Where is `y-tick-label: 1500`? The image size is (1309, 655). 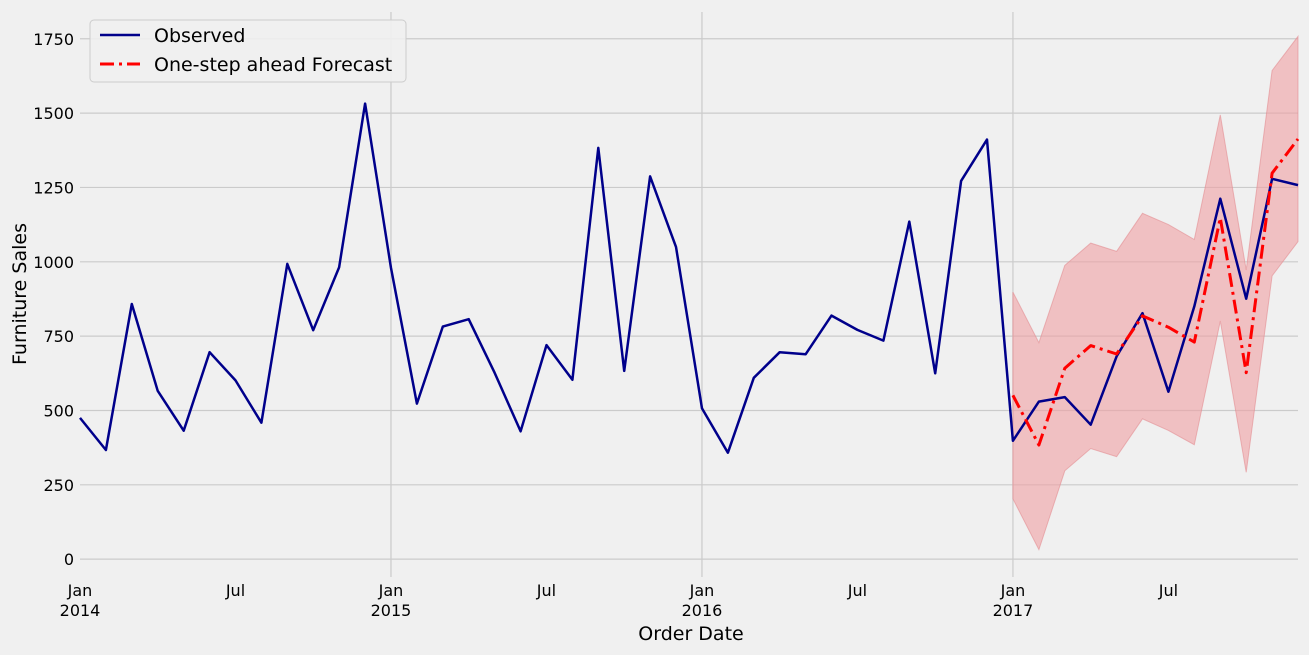
y-tick-label: 1500 is located at coordinates (53, 113).